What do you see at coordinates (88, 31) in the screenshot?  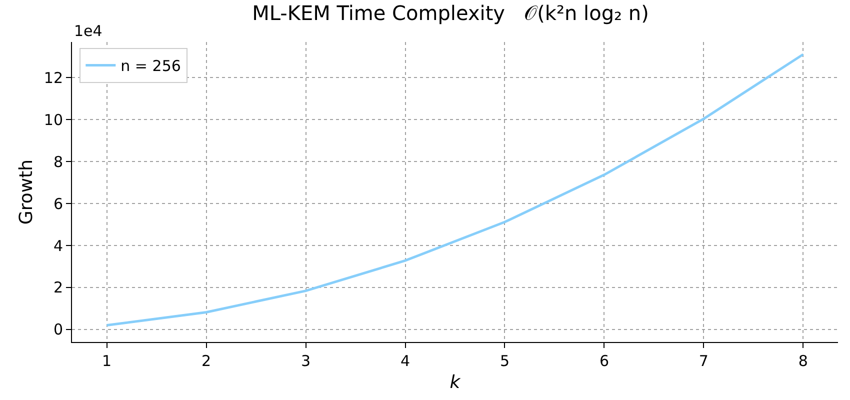 I see `text: 1e4` at bounding box center [88, 31].